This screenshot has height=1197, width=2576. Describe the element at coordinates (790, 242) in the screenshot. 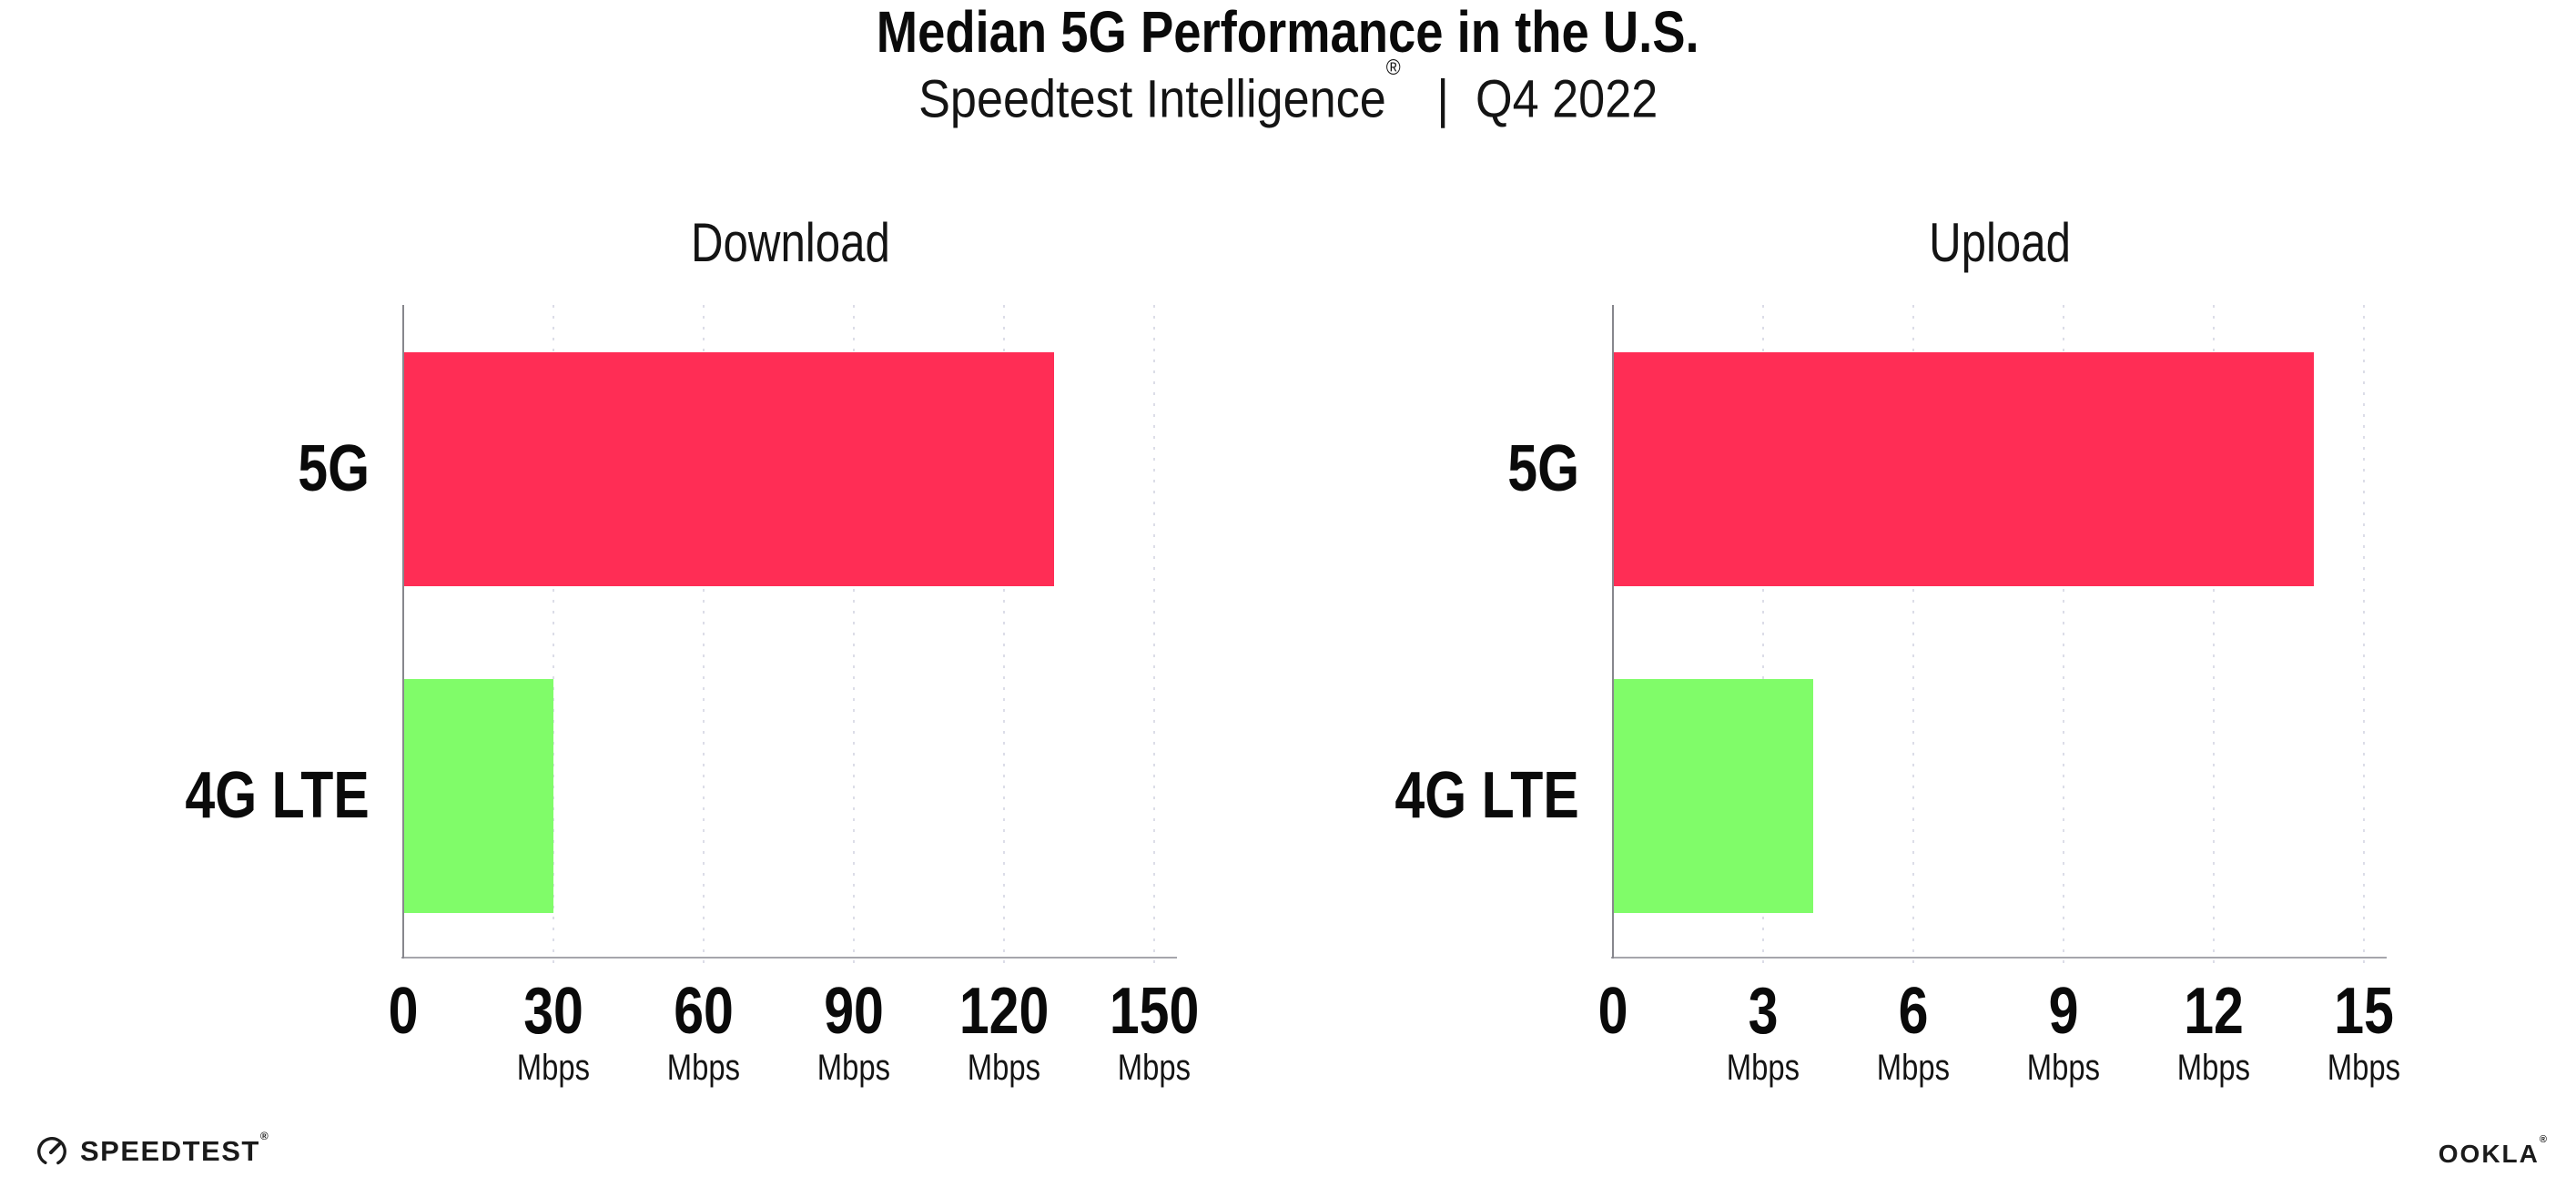

I see `download-chart-title: Download` at that location.